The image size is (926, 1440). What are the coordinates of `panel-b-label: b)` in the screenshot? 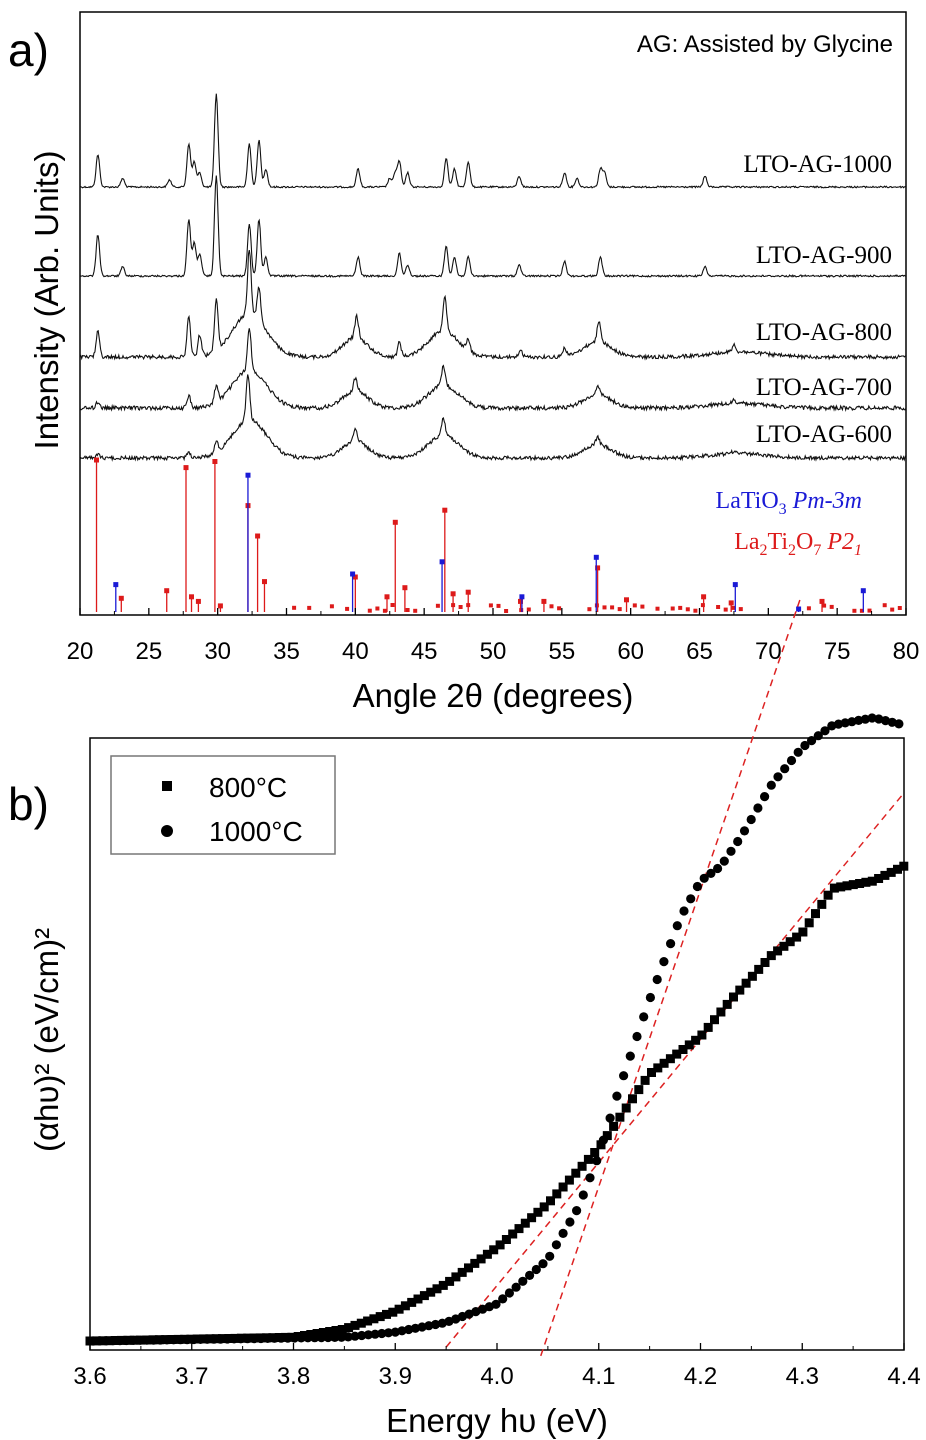 It's located at (28, 804).